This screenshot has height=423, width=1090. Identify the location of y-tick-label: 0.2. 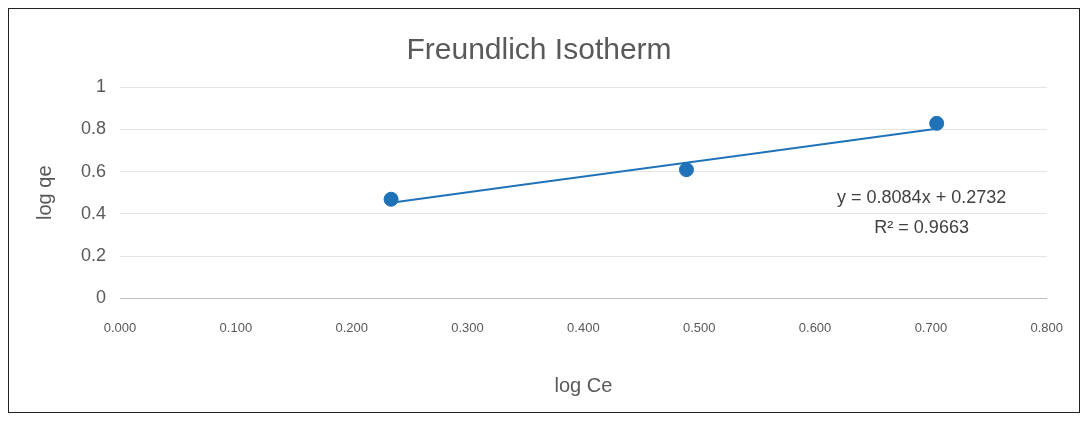
(93, 255).